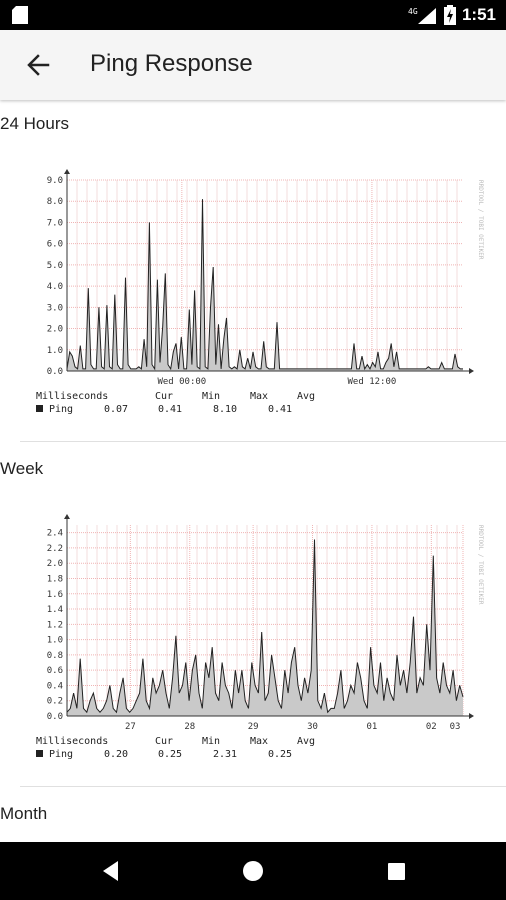 Image resolution: width=506 pixels, height=900 pixels. I want to click on recents-nav-icon, so click(396, 871).